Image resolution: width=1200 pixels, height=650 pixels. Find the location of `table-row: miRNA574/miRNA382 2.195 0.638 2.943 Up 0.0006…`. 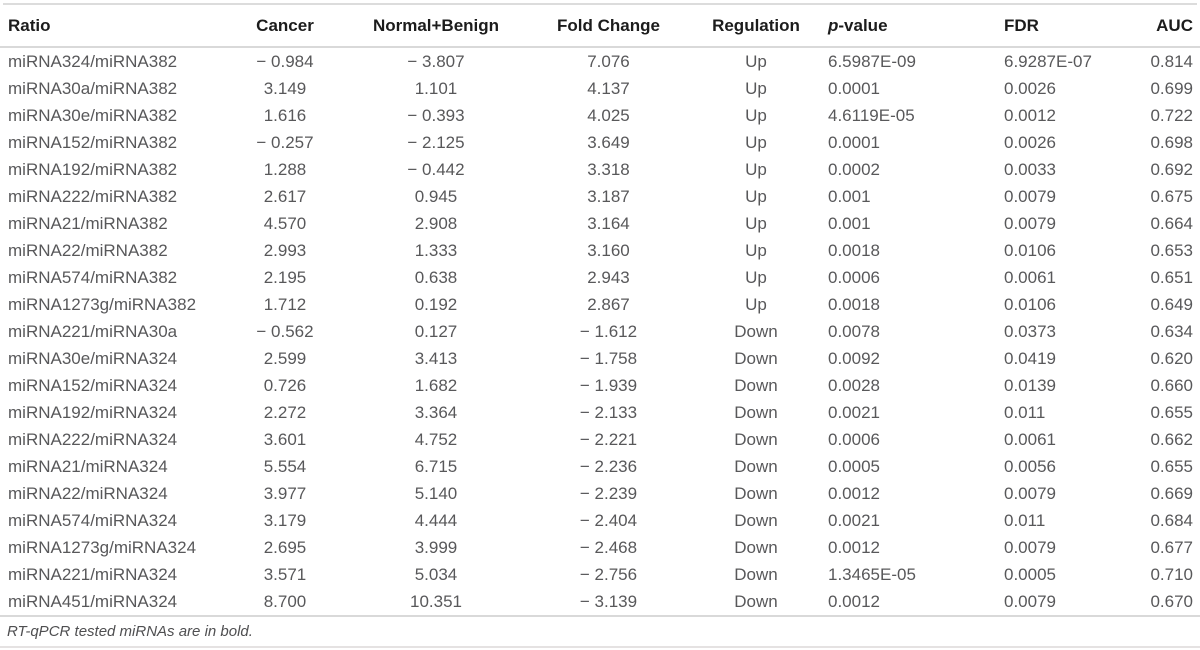

table-row: miRNA574/miRNA382 2.195 0.638 2.943 Up 0.0006… is located at coordinates (600, 277).